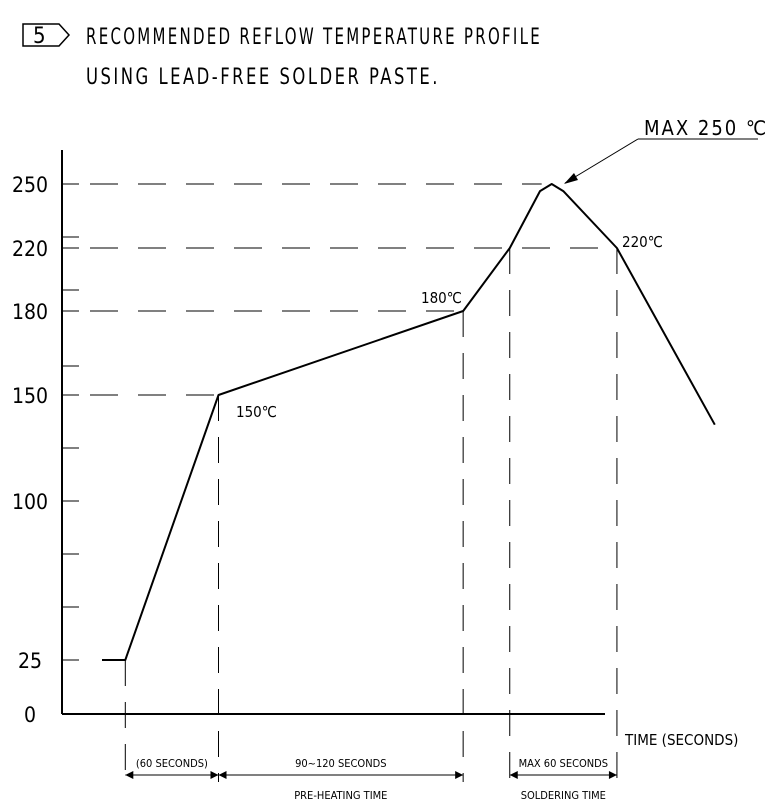  I want to click on label-220: 220℃, so click(642, 242).